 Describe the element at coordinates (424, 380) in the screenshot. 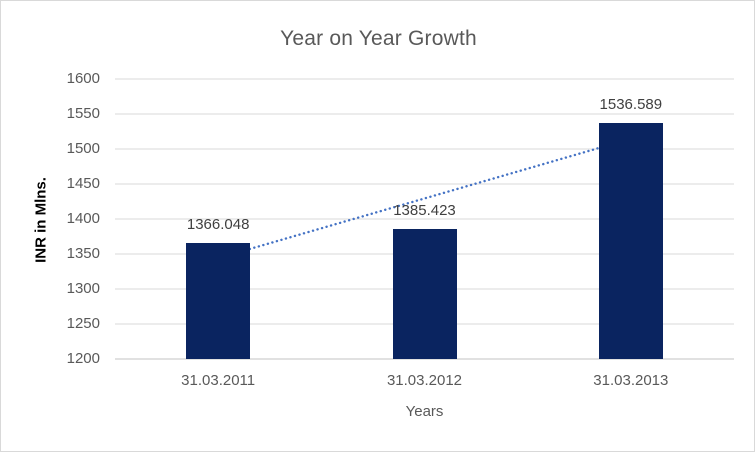

I see `x-tick-label: 31.03.2012` at that location.